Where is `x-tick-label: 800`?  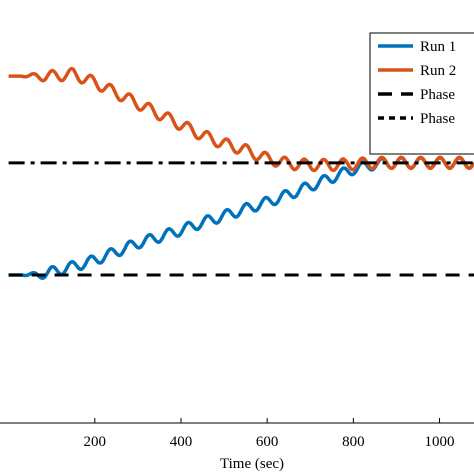
x-tick-label: 800 is located at coordinates (353, 442).